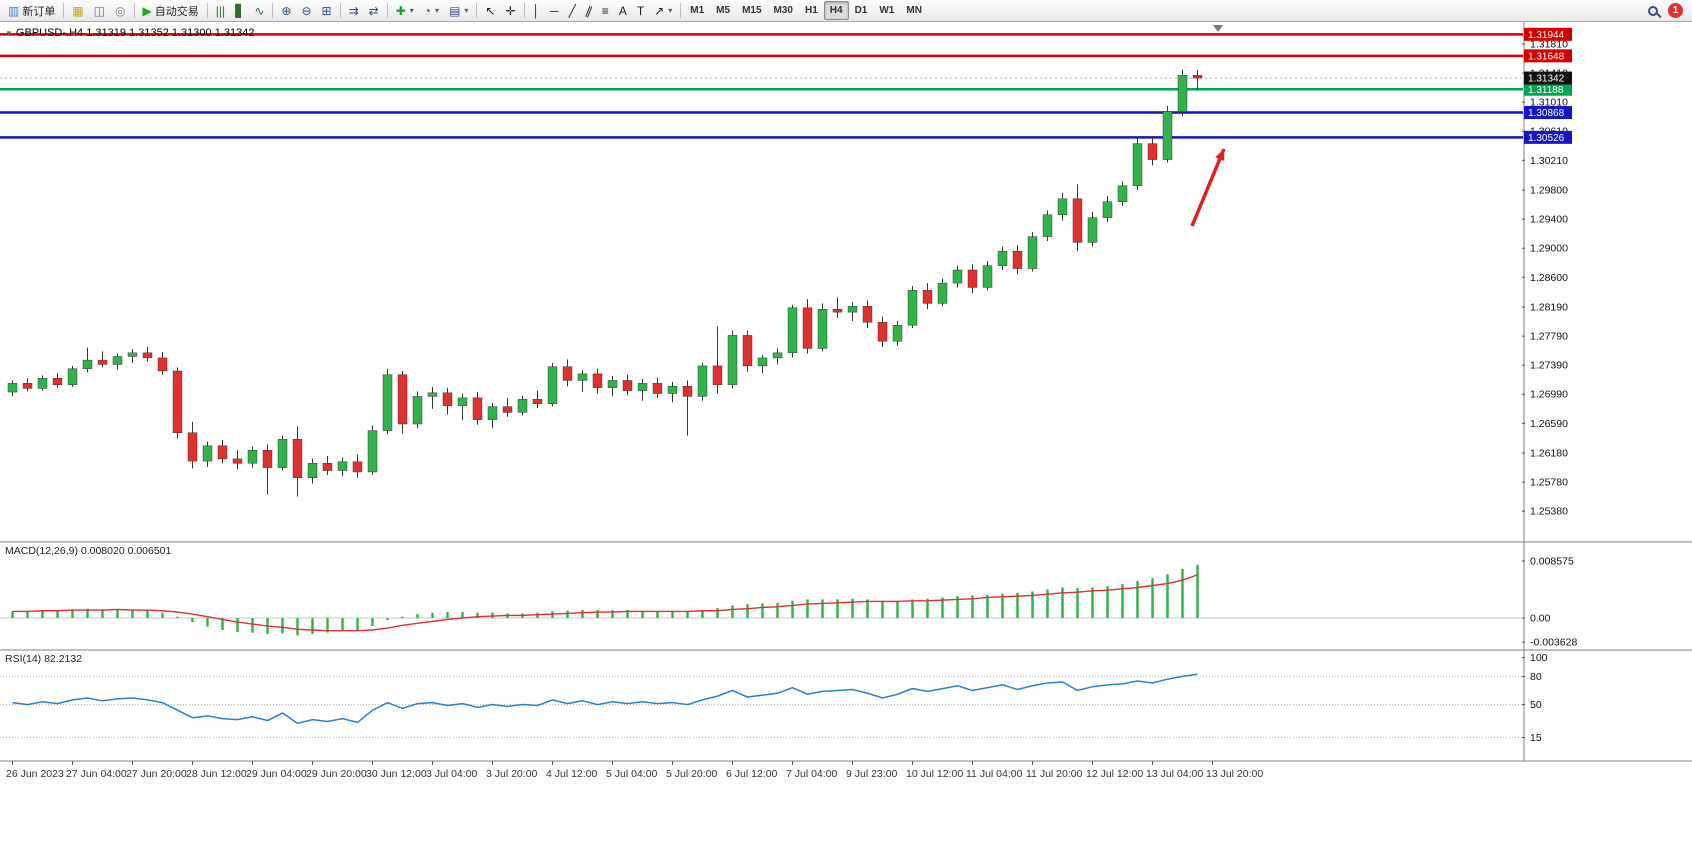 This screenshot has width=1692, height=847. I want to click on toolbar-right: 1, so click(1668, 10).